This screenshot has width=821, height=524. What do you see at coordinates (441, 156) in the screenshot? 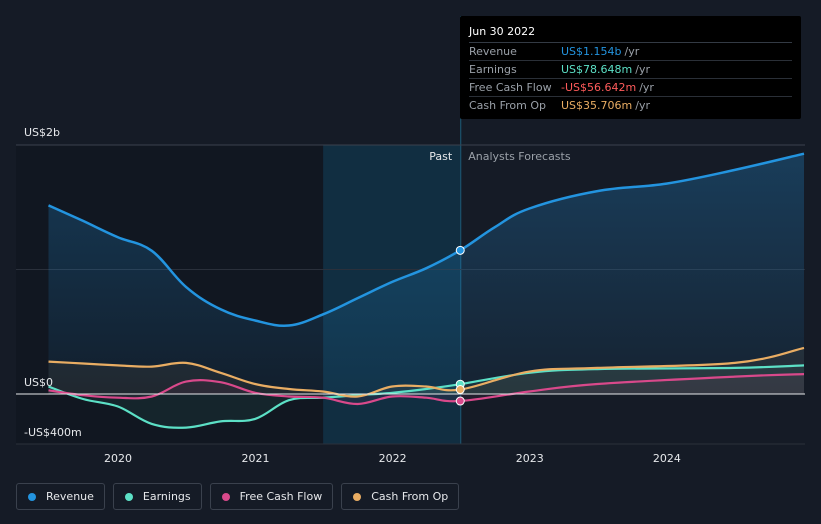
I see `past-label: Past` at bounding box center [441, 156].